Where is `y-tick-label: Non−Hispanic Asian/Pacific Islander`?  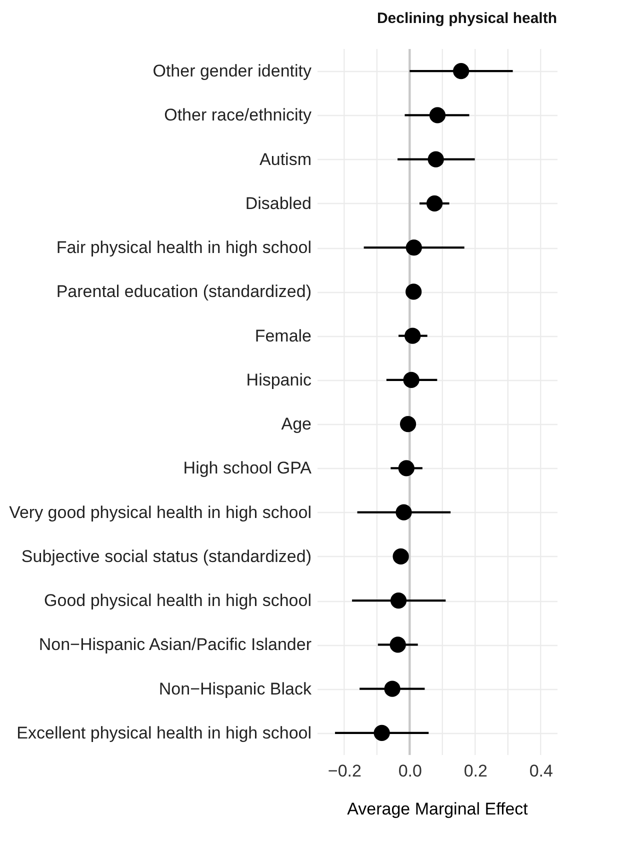 y-tick-label: Non−Hispanic Asian/Pacific Islander is located at coordinates (175, 644).